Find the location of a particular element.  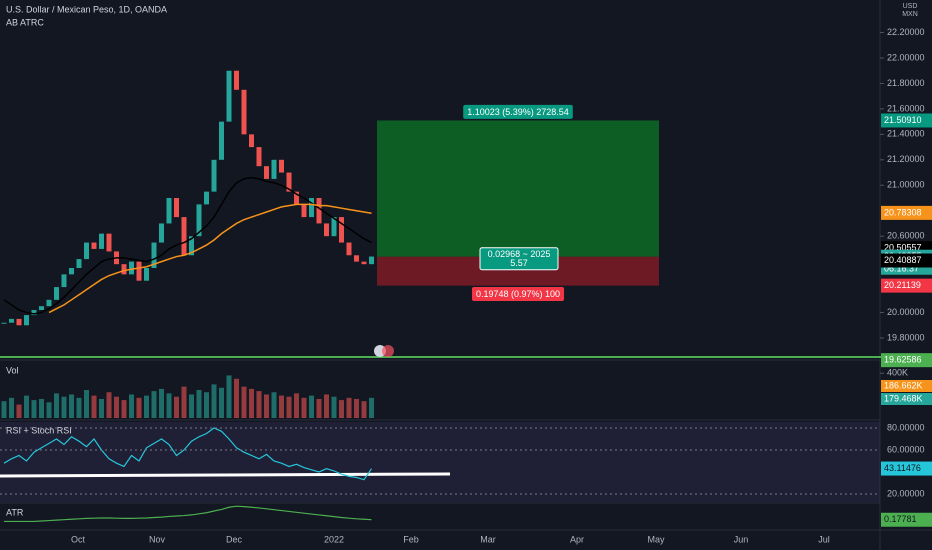

price-badge-label: 20.21139 is located at coordinates (902, 285).